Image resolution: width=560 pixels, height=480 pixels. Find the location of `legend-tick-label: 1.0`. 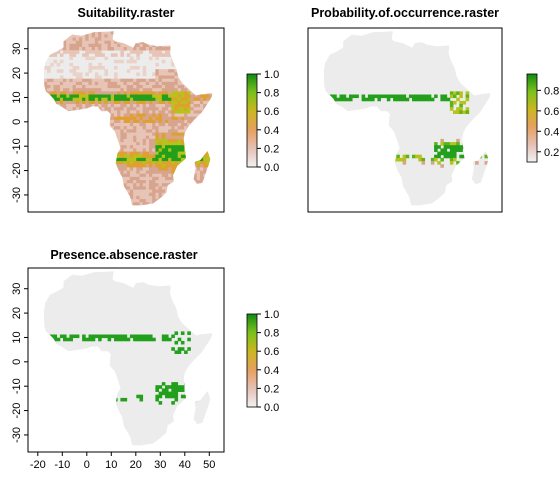

legend-tick-label: 1.0 is located at coordinates (271, 315).